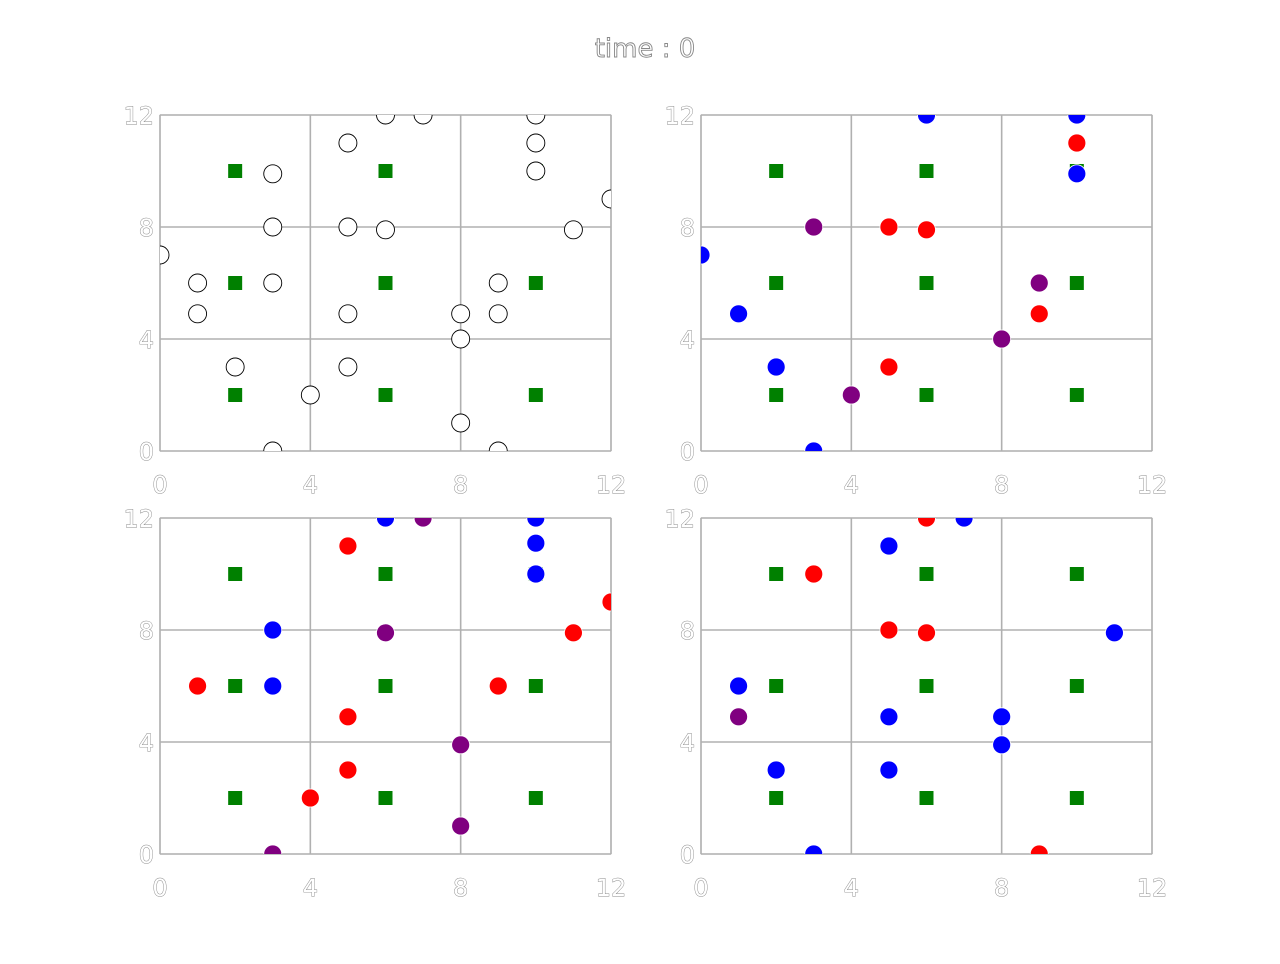 The width and height of the screenshot is (1280, 964). What do you see at coordinates (645, 49) in the screenshot?
I see `figure-suptitle: time : 0` at bounding box center [645, 49].